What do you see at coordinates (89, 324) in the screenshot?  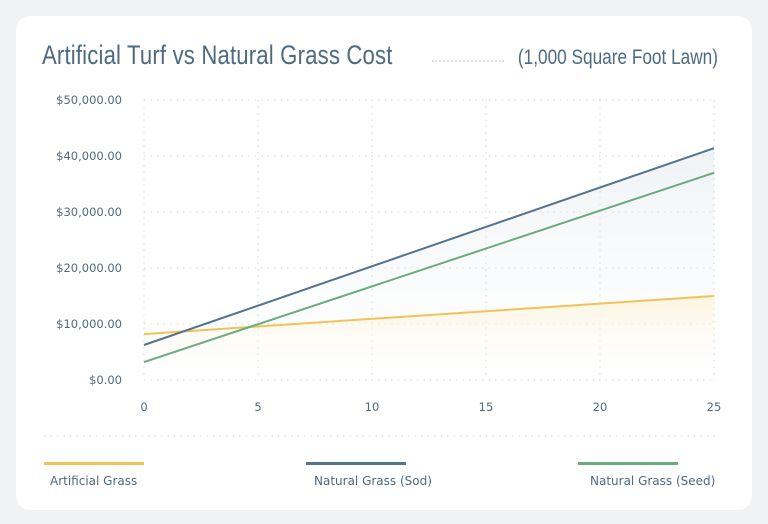 I see `y-tick-label: $10,000.00` at bounding box center [89, 324].